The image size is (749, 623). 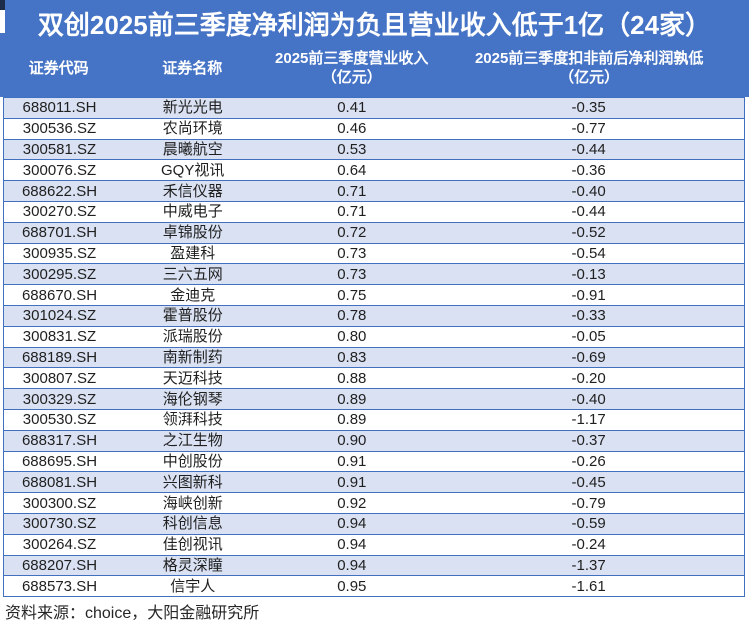 What do you see at coordinates (2, 5) in the screenshot?
I see `top-left-corner-mark` at bounding box center [2, 5].